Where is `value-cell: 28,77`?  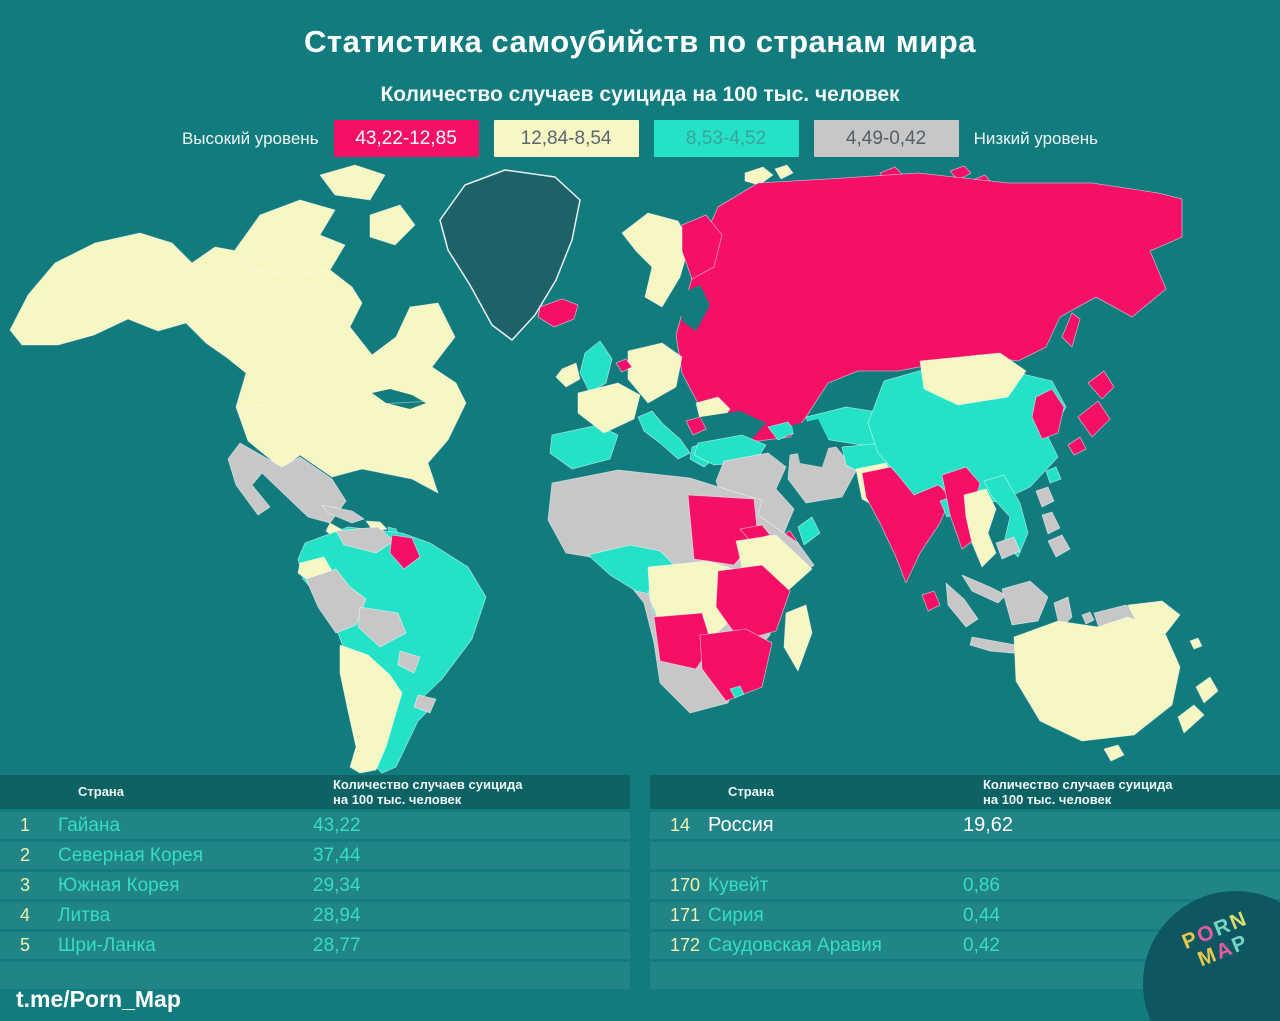 value-cell: 28,77 is located at coordinates (337, 945).